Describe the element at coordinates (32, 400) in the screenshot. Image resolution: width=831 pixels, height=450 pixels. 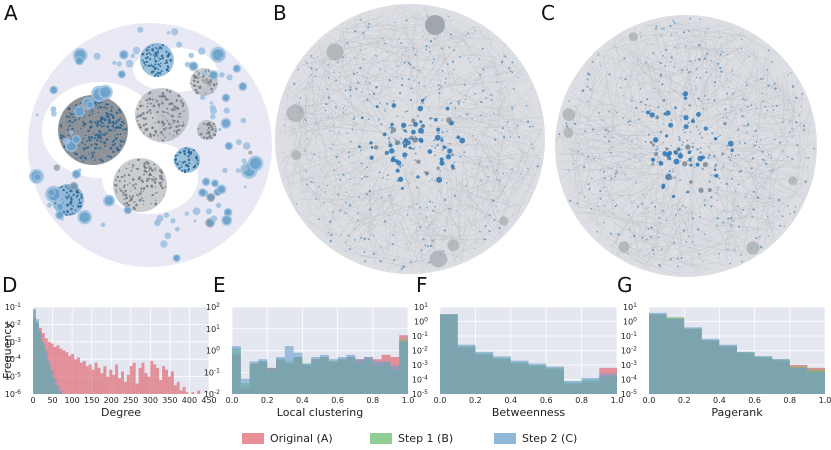
I see `x-tick-label: 0` at that location.